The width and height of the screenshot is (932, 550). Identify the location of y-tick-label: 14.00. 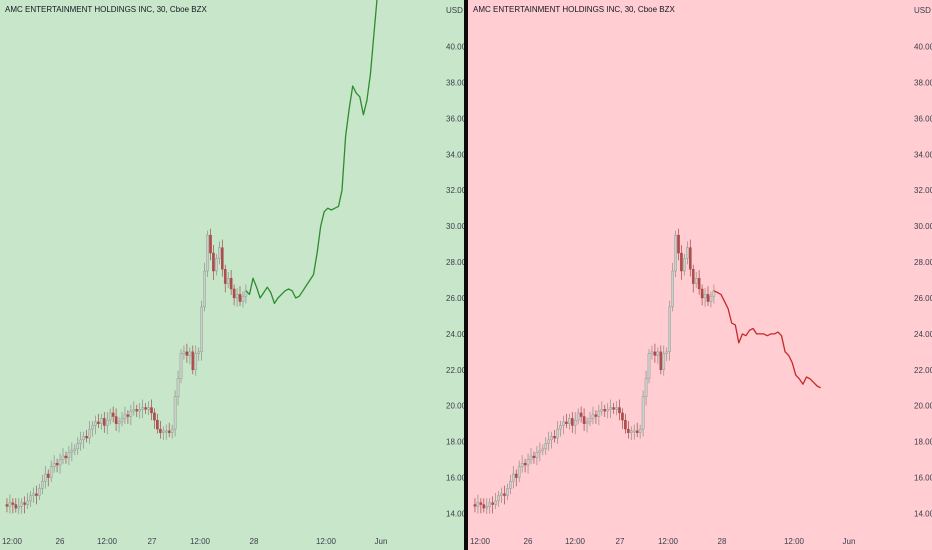
(455, 514).